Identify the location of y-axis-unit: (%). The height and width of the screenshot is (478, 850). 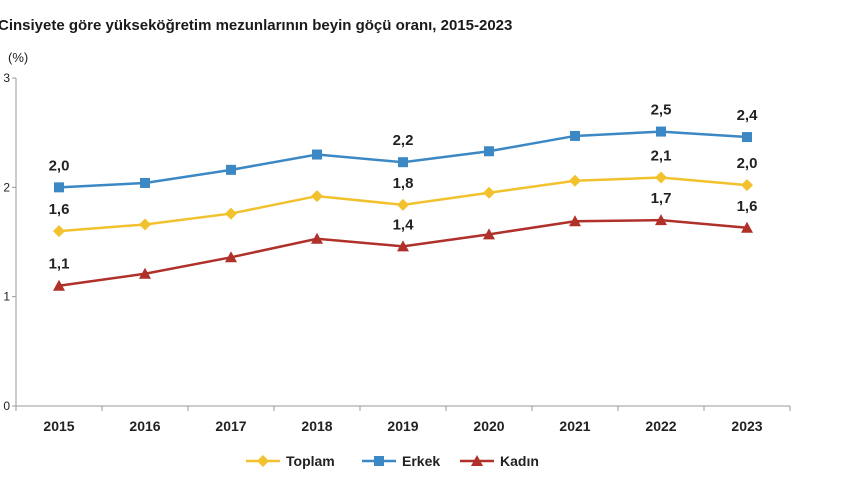
(18, 57).